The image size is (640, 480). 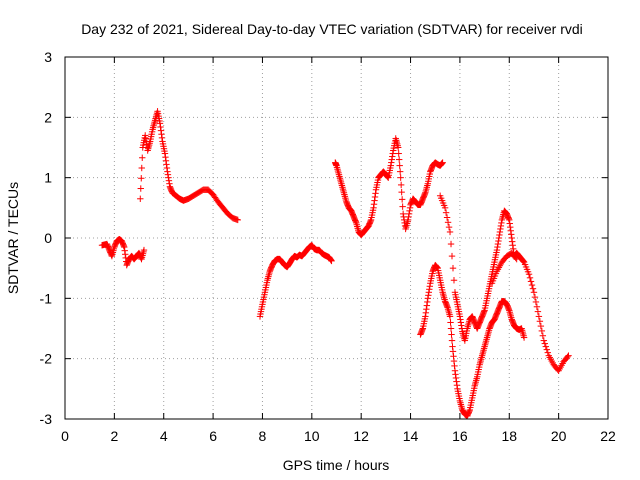 What do you see at coordinates (65, 436) in the screenshot?
I see `x-tick-label: 0` at bounding box center [65, 436].